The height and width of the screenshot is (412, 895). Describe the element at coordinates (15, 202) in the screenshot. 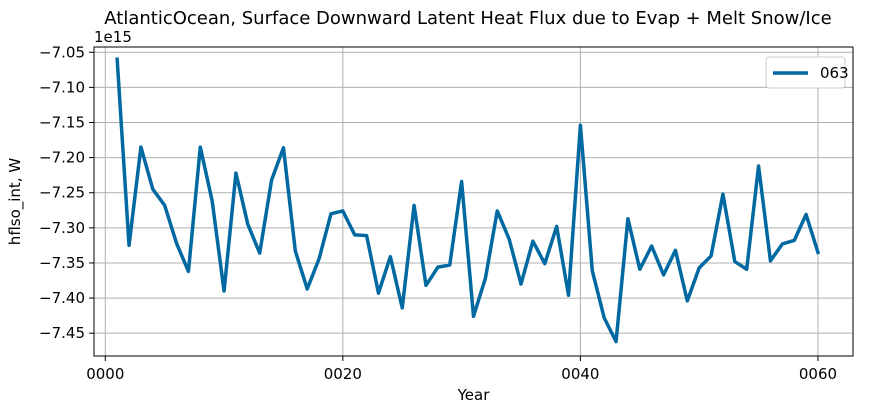

I see `y-axis-label: hflso_int, W` at that location.